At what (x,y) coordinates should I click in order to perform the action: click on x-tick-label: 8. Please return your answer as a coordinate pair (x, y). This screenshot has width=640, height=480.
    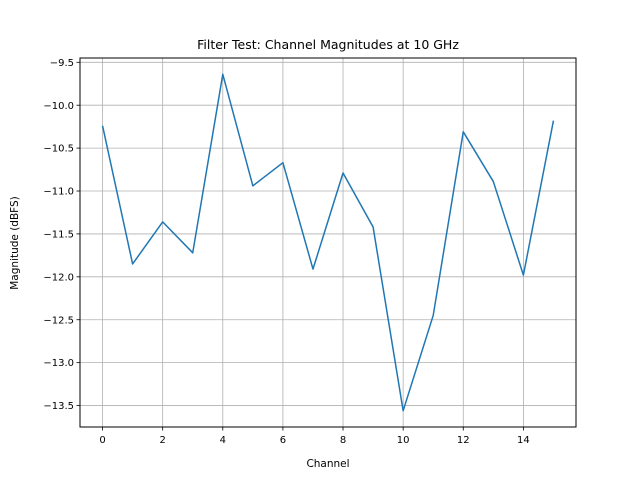
    Looking at the image, I should click on (343, 440).